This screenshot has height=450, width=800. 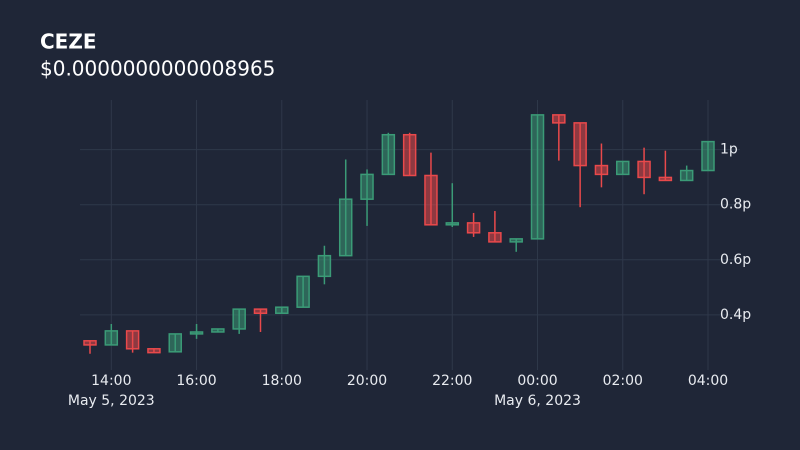 I want to click on y-tick-label: 0.6p, so click(x=735, y=260).